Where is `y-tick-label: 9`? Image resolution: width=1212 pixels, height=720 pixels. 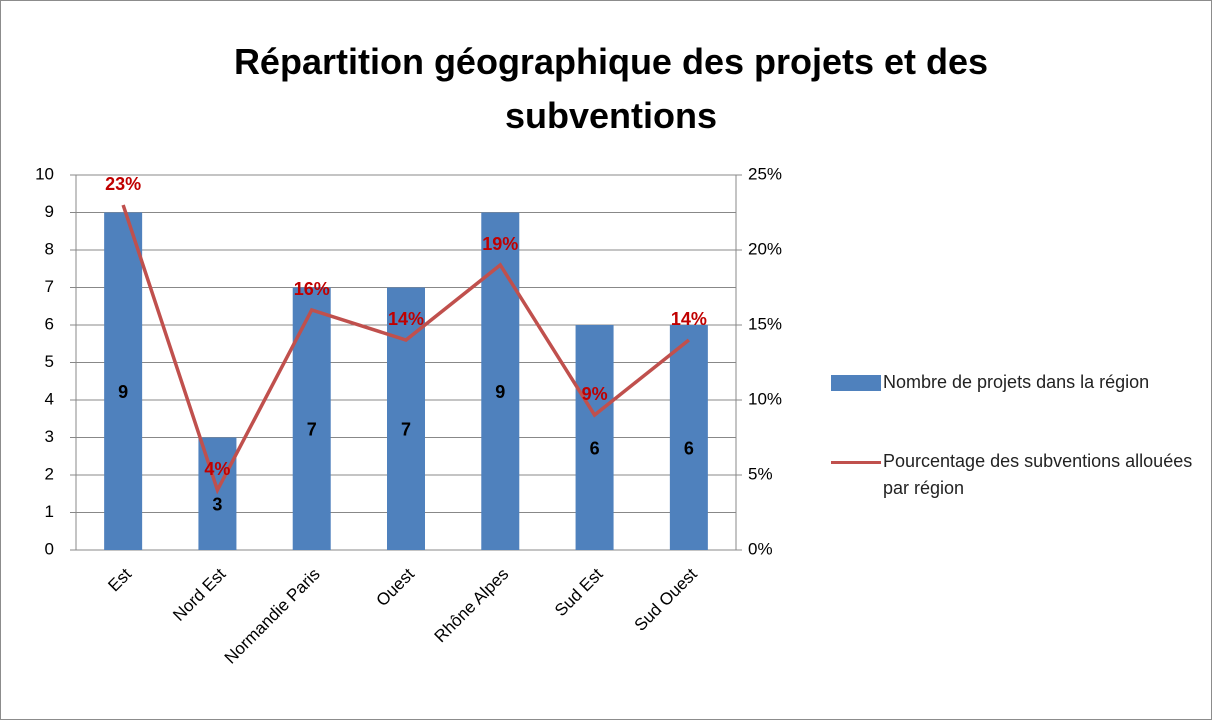
y-tick-label: 9 is located at coordinates (49, 211).